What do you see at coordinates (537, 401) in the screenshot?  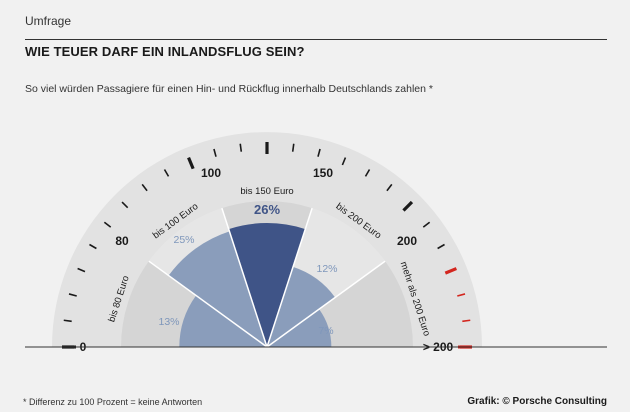 I see `graphic-credit: Grafik: © Porsche Consulting` at bounding box center [537, 401].